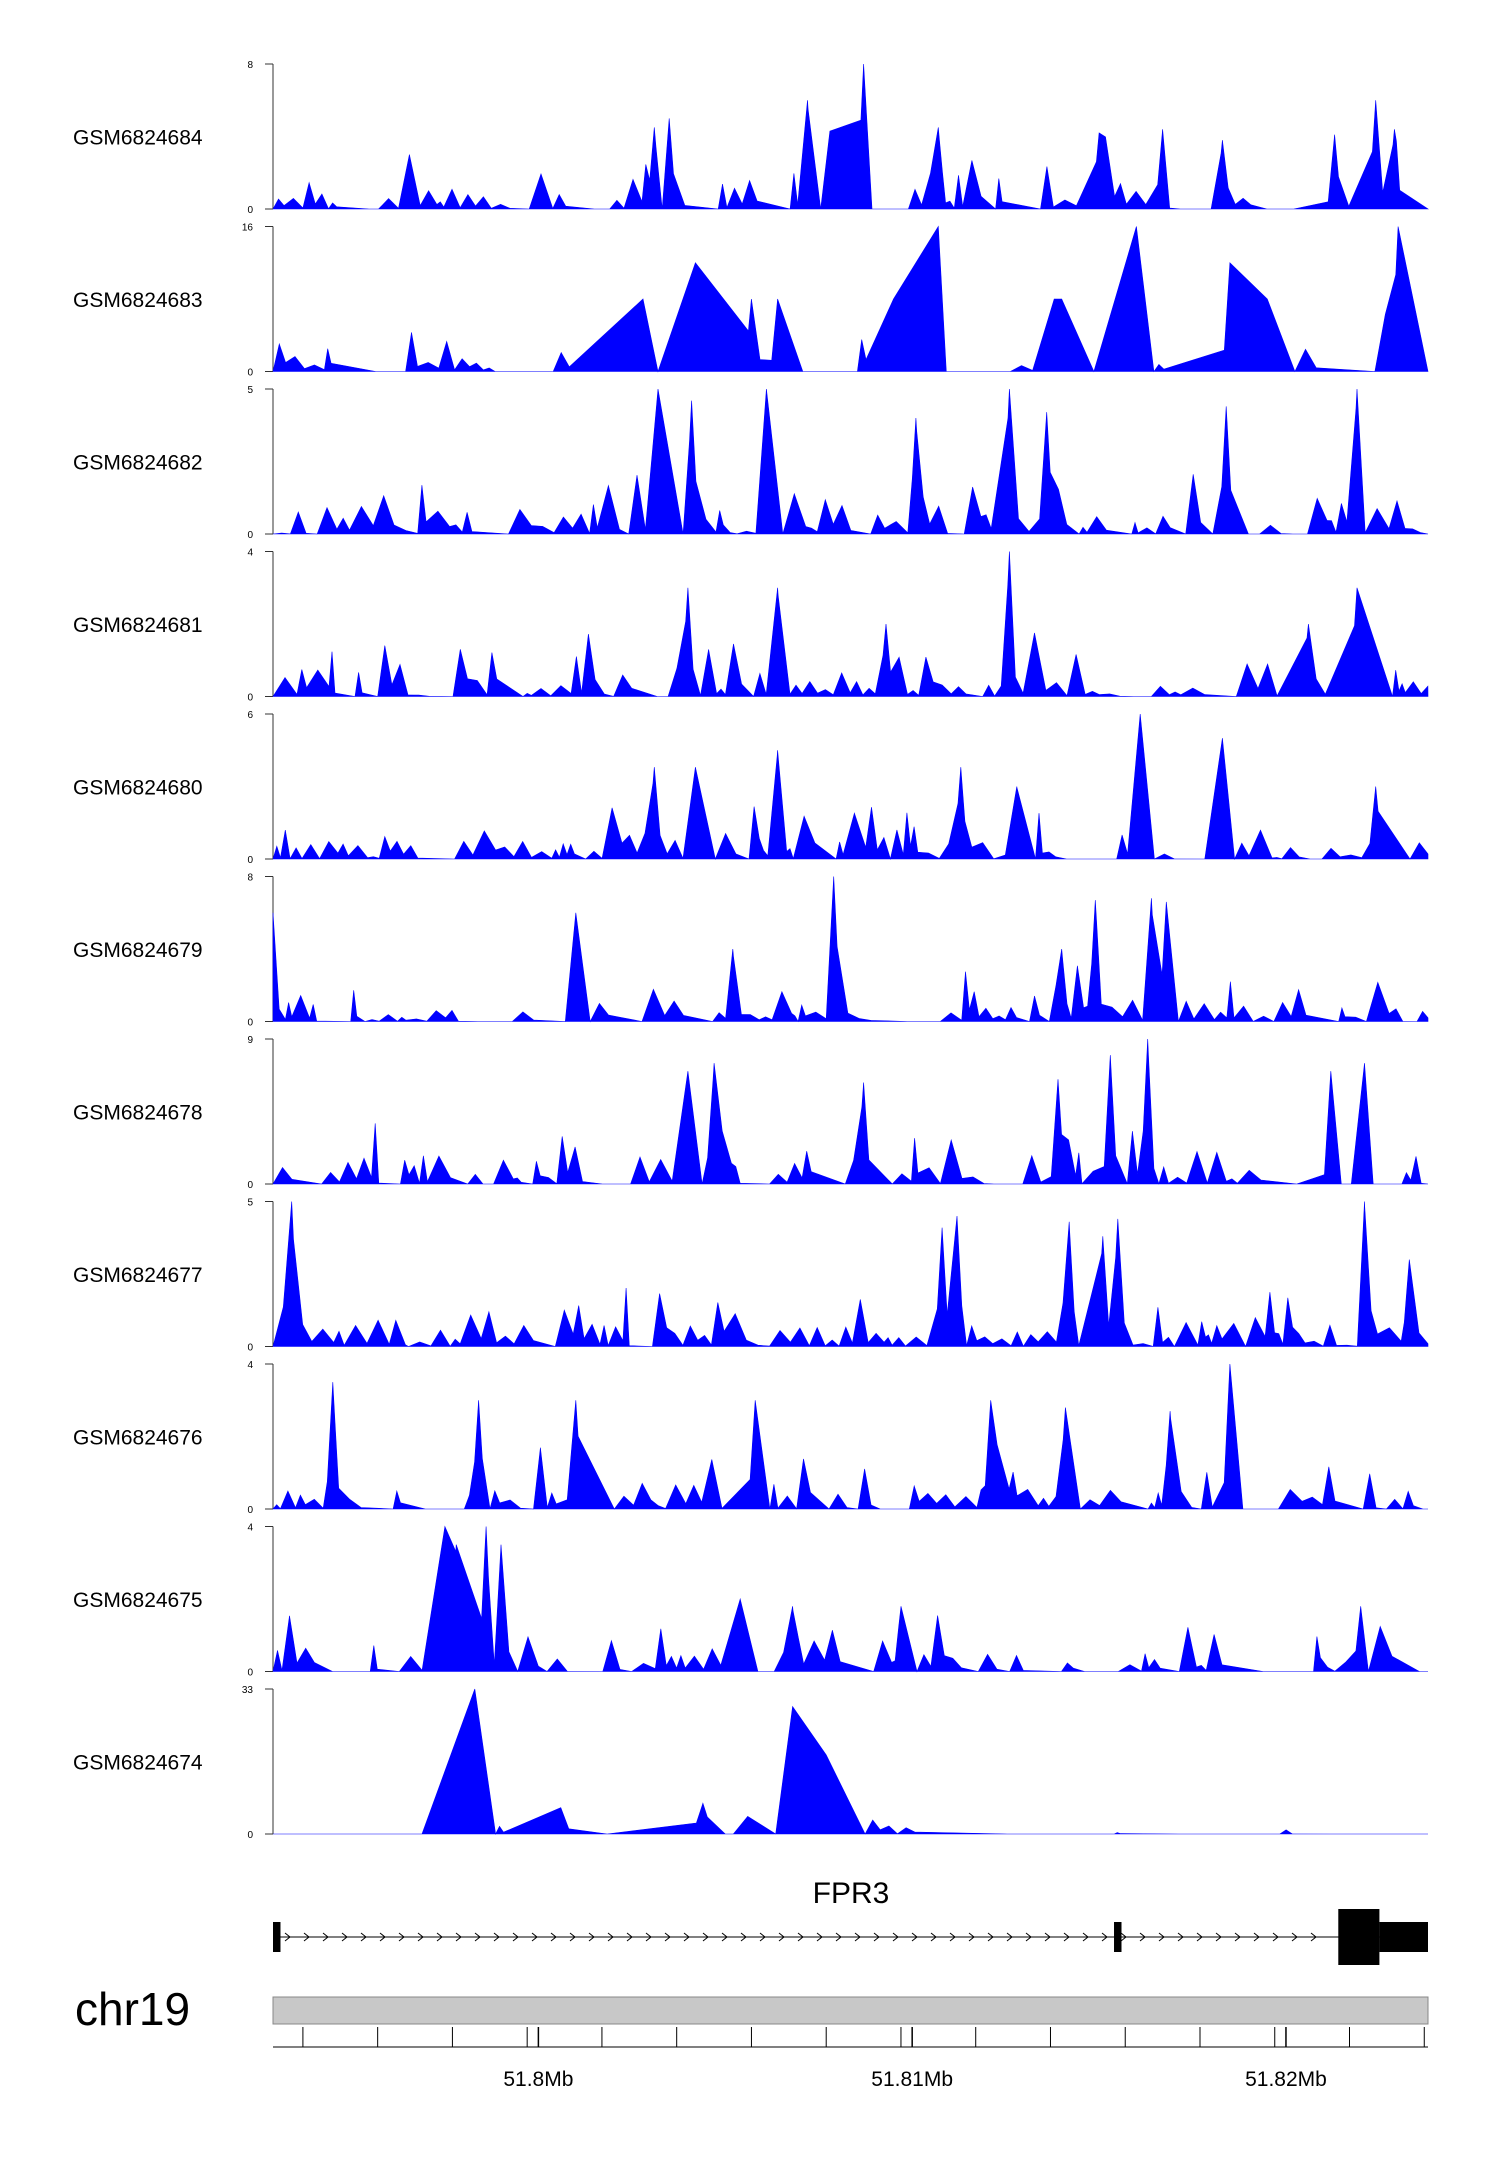 The height and width of the screenshot is (2170, 1500). Describe the element at coordinates (751, 788) in the screenshot. I see `track-GSM6824680: GSM6824680 6 0` at that location.